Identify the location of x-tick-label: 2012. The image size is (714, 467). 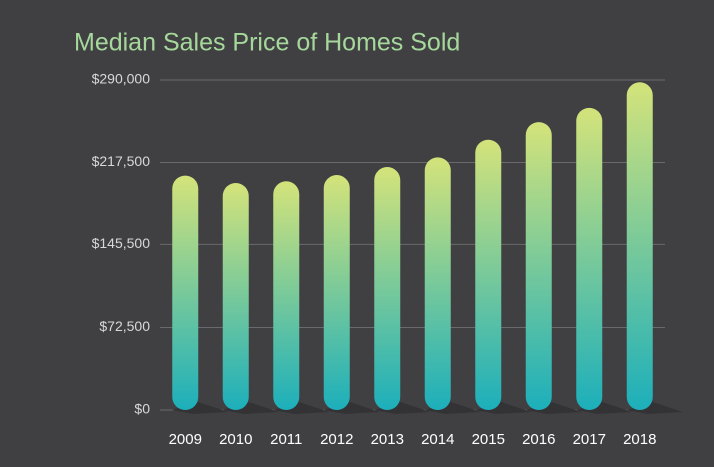
(336, 439).